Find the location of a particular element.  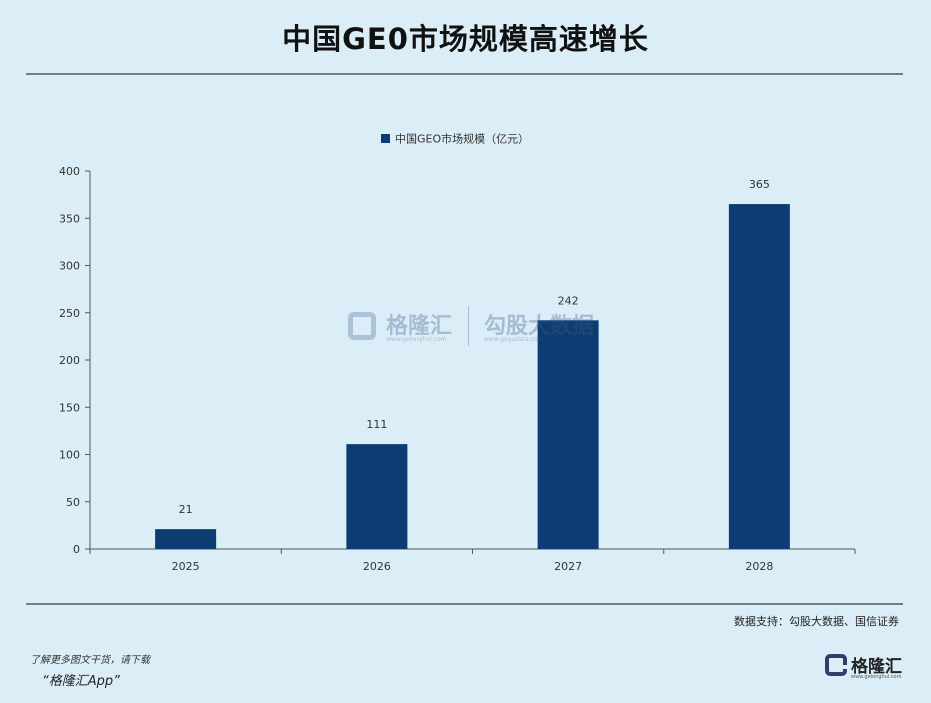

x-tick-label-2026: 2026 is located at coordinates (377, 566).